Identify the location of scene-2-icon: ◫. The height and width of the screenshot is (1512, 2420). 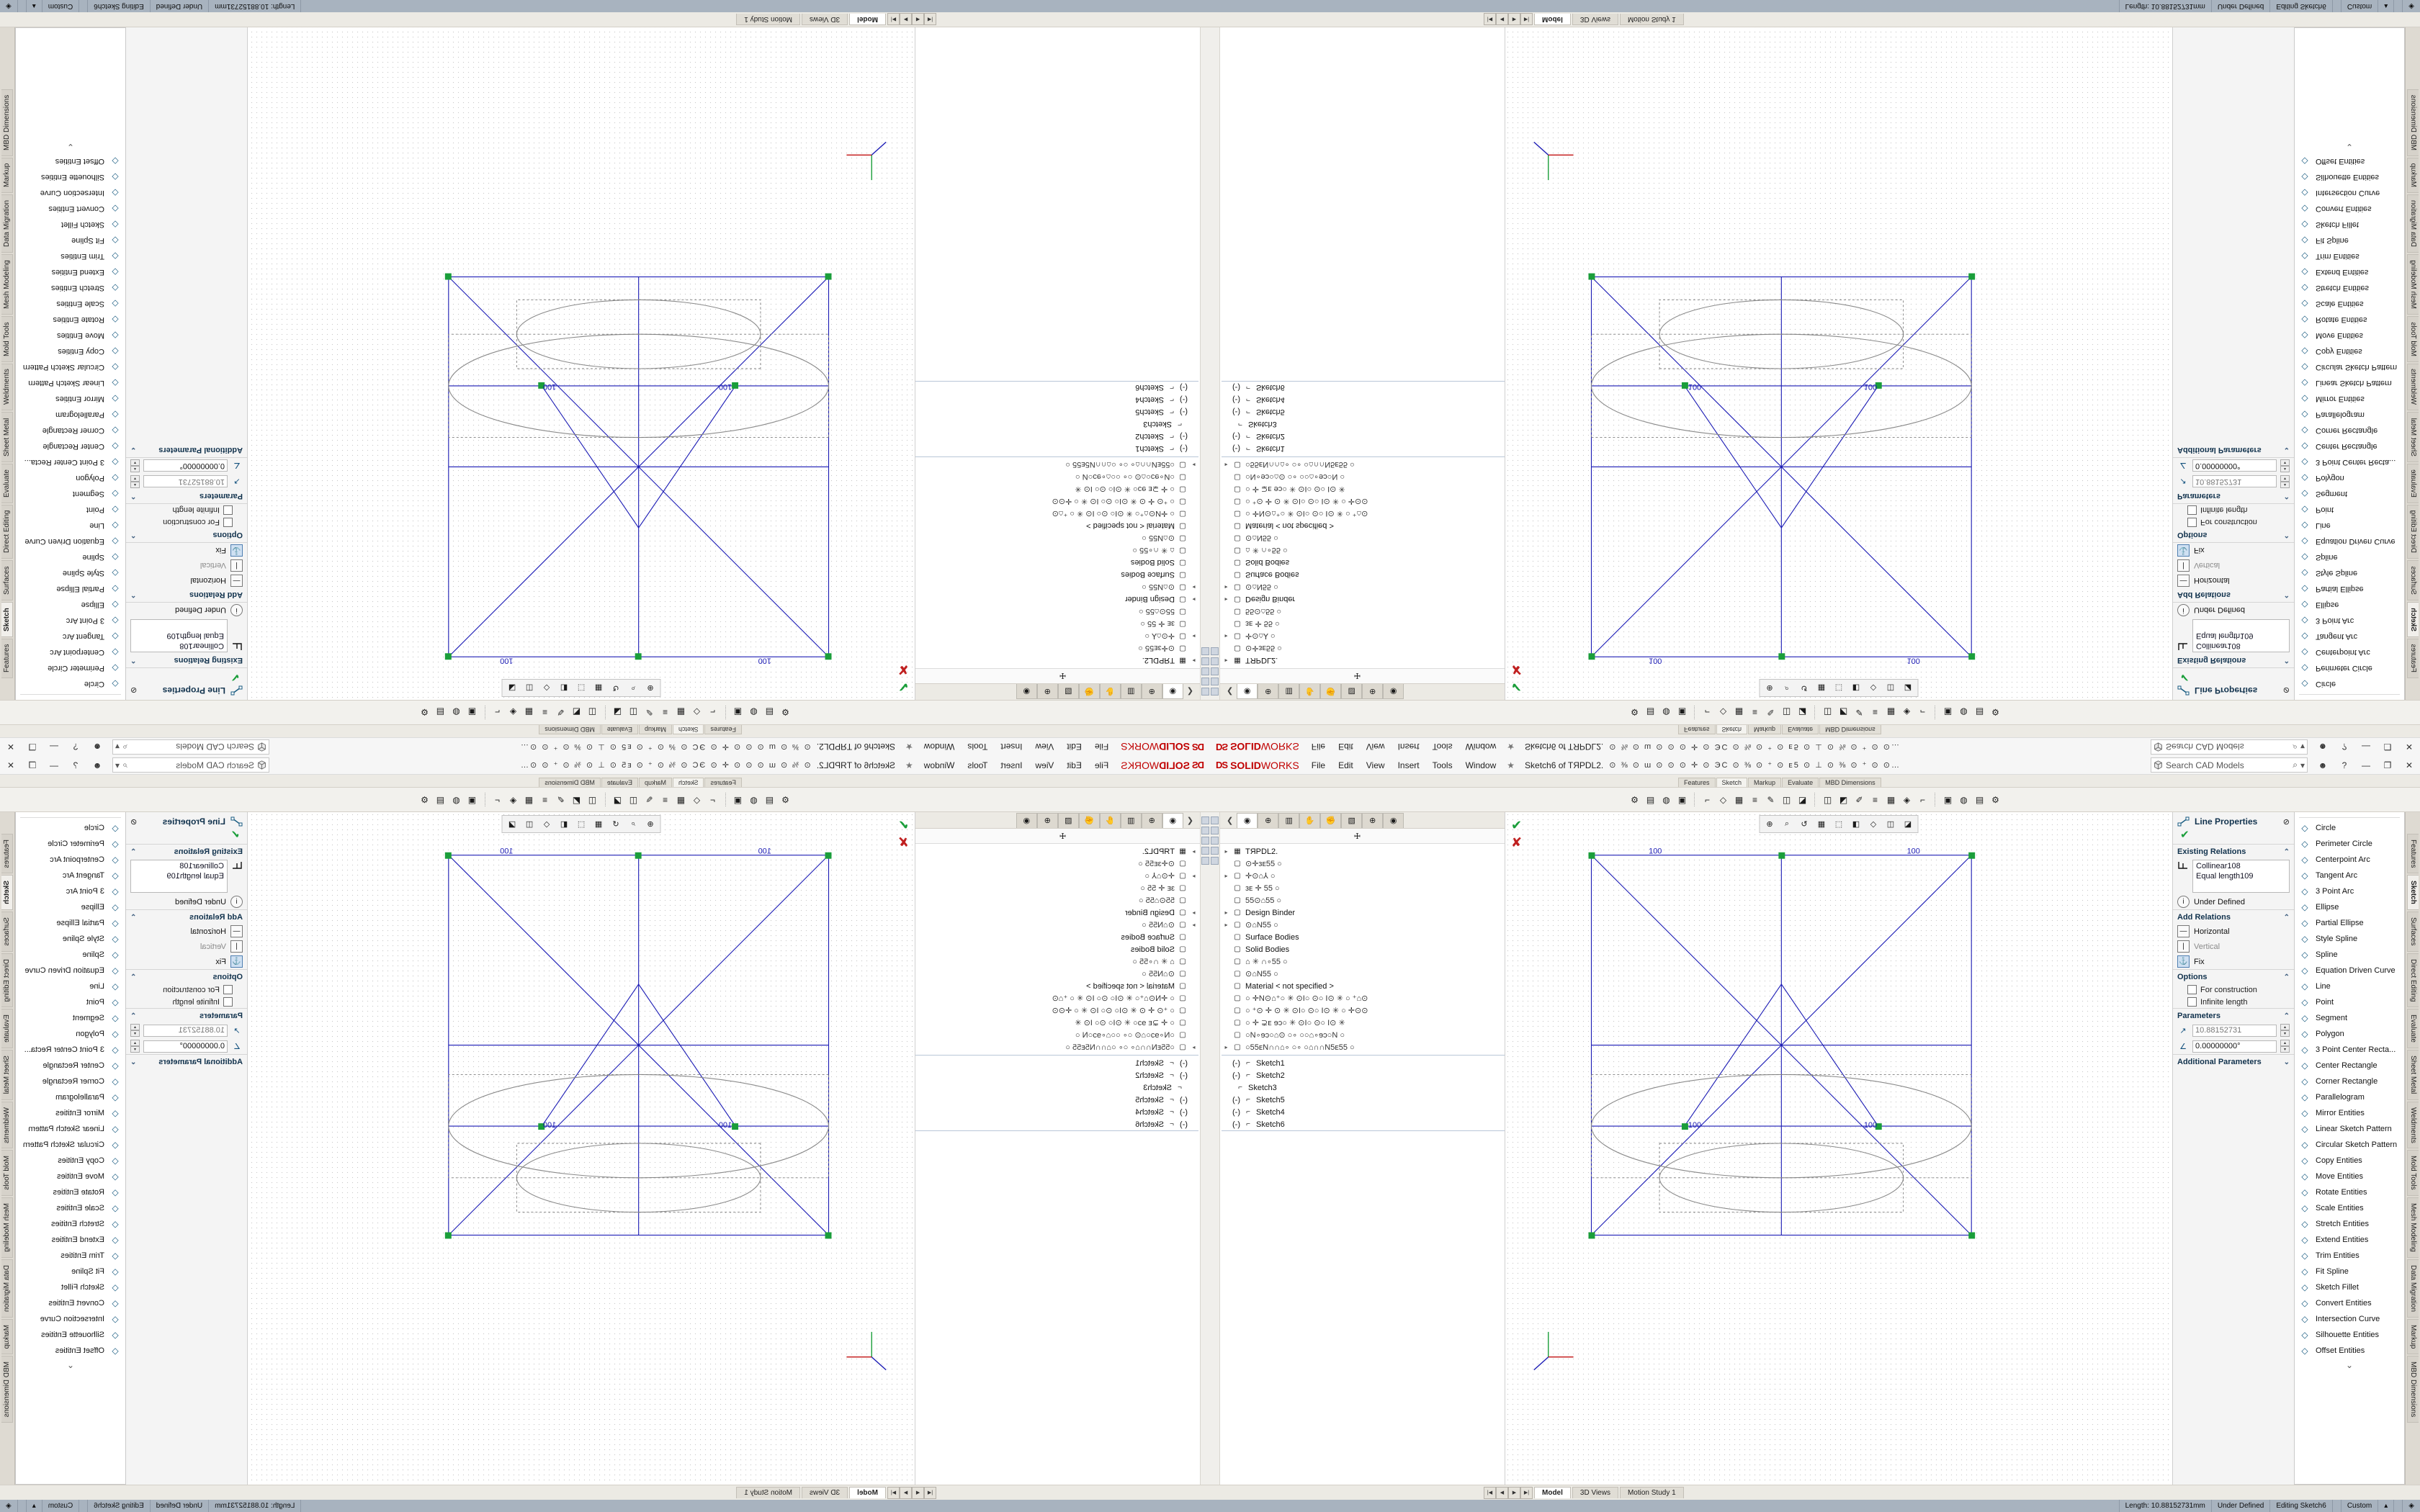
(1827, 712).